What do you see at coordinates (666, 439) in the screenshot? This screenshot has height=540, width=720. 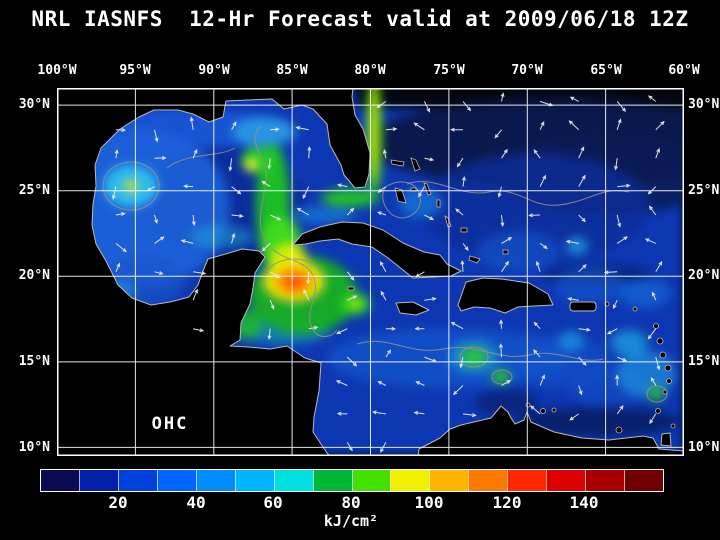 I see `land-trinidad` at bounding box center [666, 439].